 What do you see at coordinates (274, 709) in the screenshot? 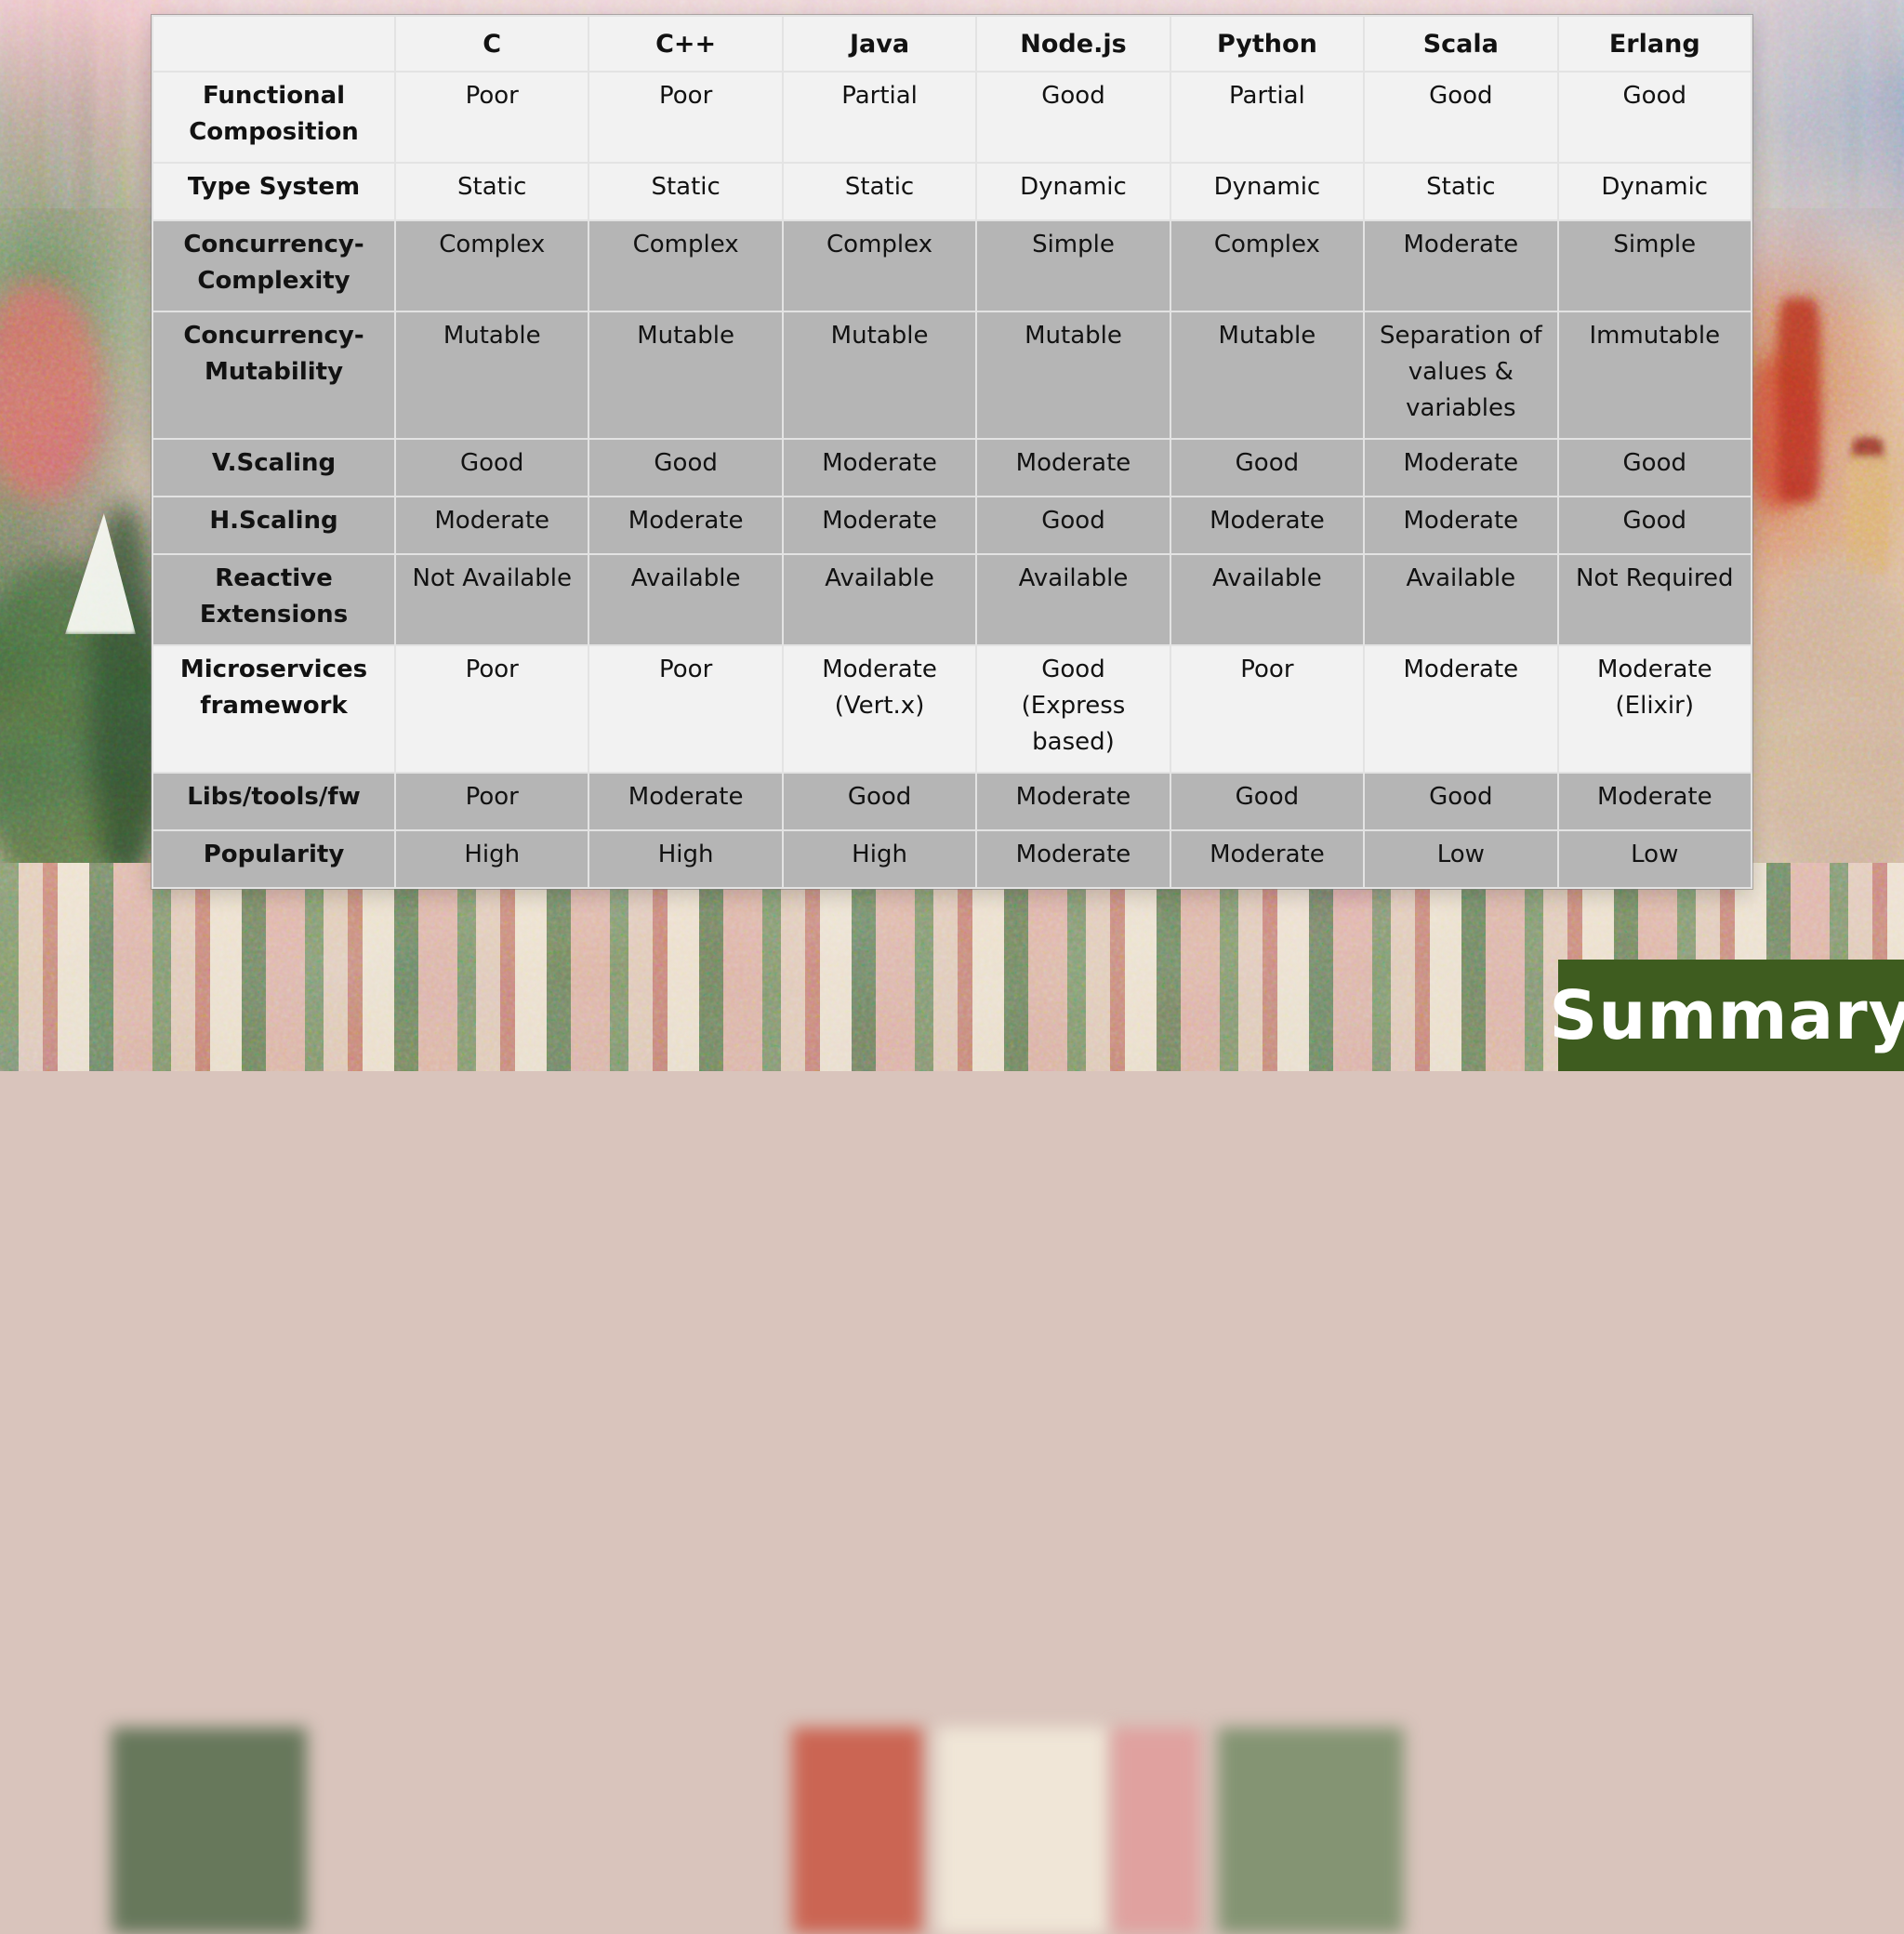
I see `row-label: Microservices framework` at bounding box center [274, 709].